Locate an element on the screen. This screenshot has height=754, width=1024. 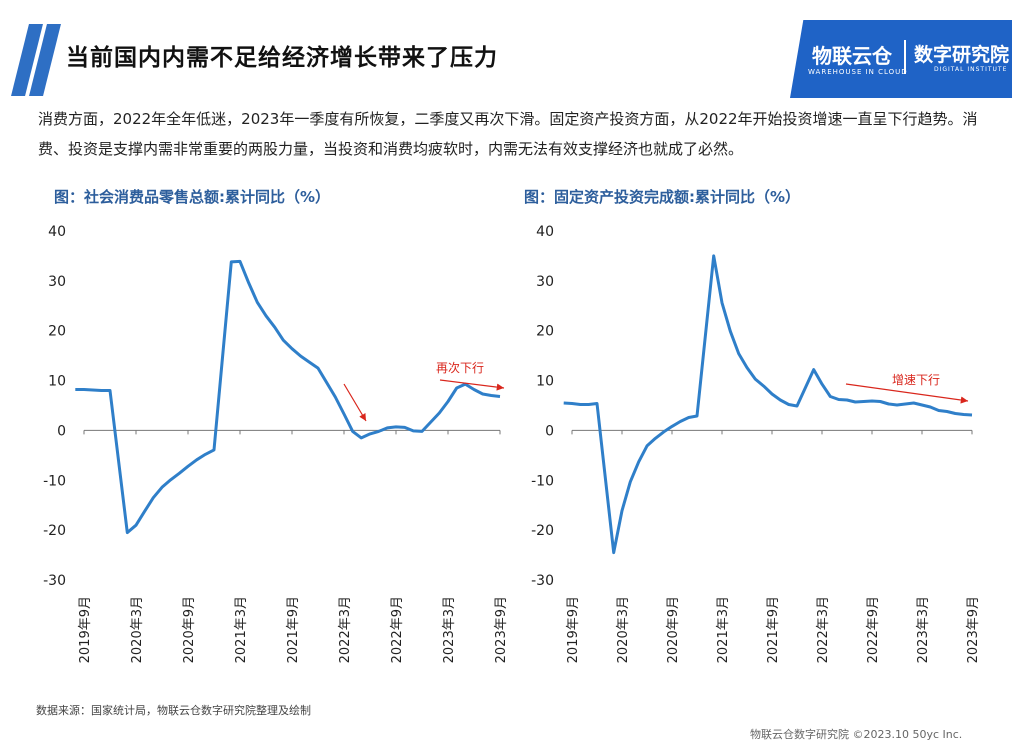
data-source-note: 数据来源：国家统计局，物联云仓数字研究院整理及绘制 is located at coordinates (173, 710).